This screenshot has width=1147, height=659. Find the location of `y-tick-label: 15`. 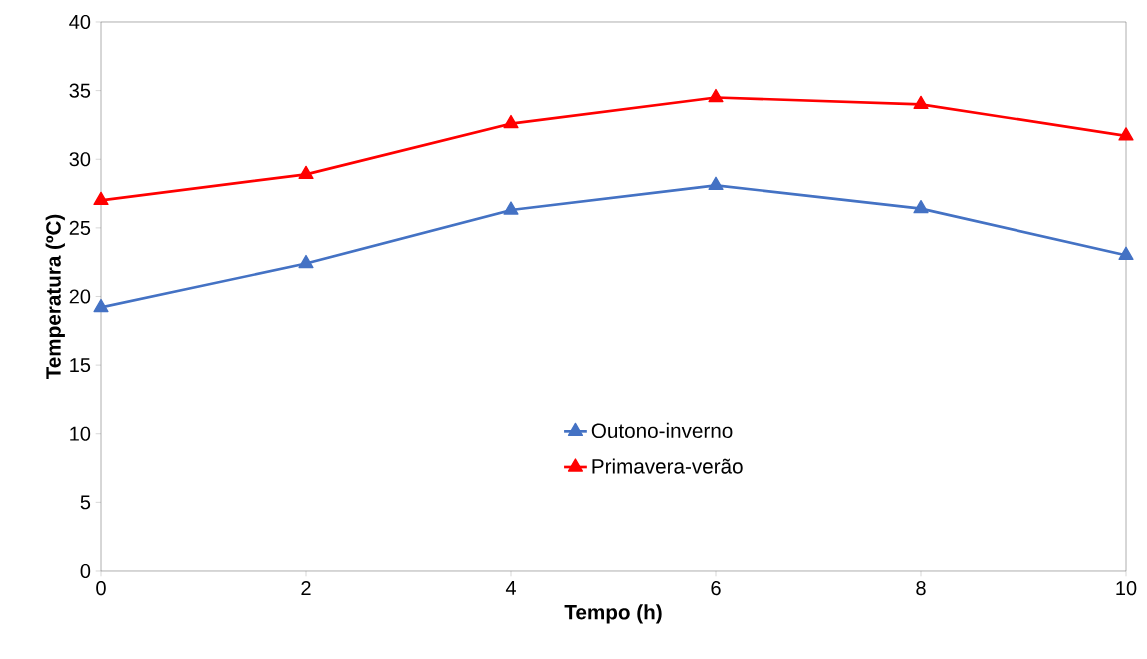

y-tick-label: 15 is located at coordinates (80, 365).